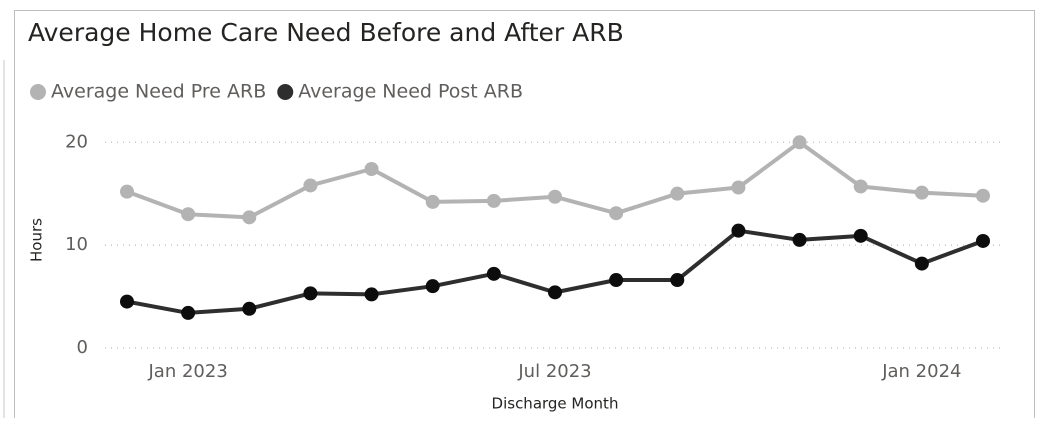  I want to click on x-tick-label: Jan 2023, so click(188, 371).